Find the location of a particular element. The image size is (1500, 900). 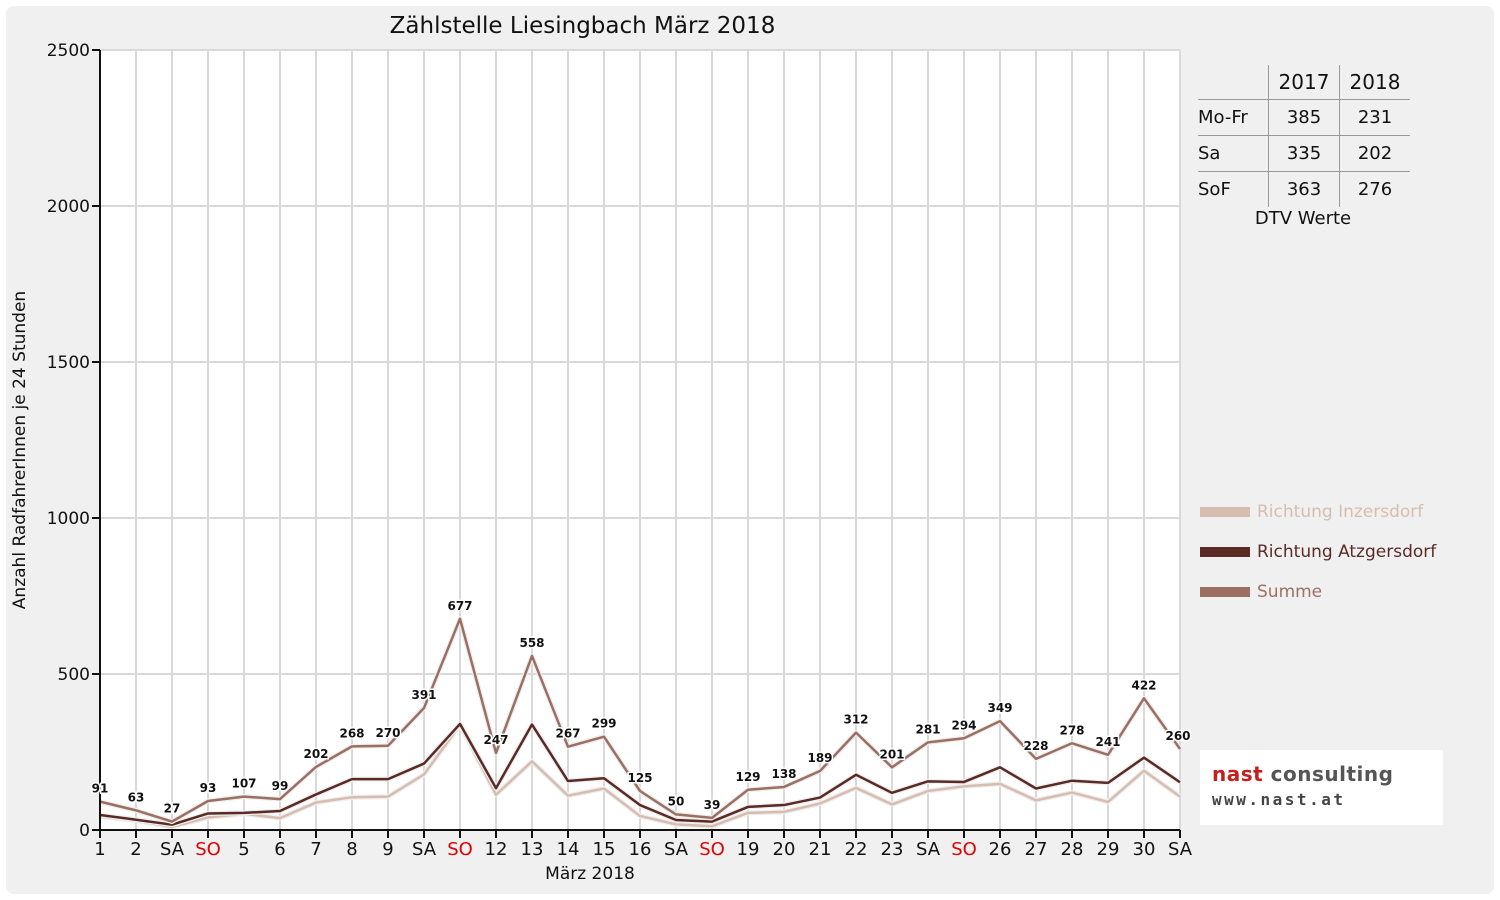

data-label: 91 is located at coordinates (100, 789).